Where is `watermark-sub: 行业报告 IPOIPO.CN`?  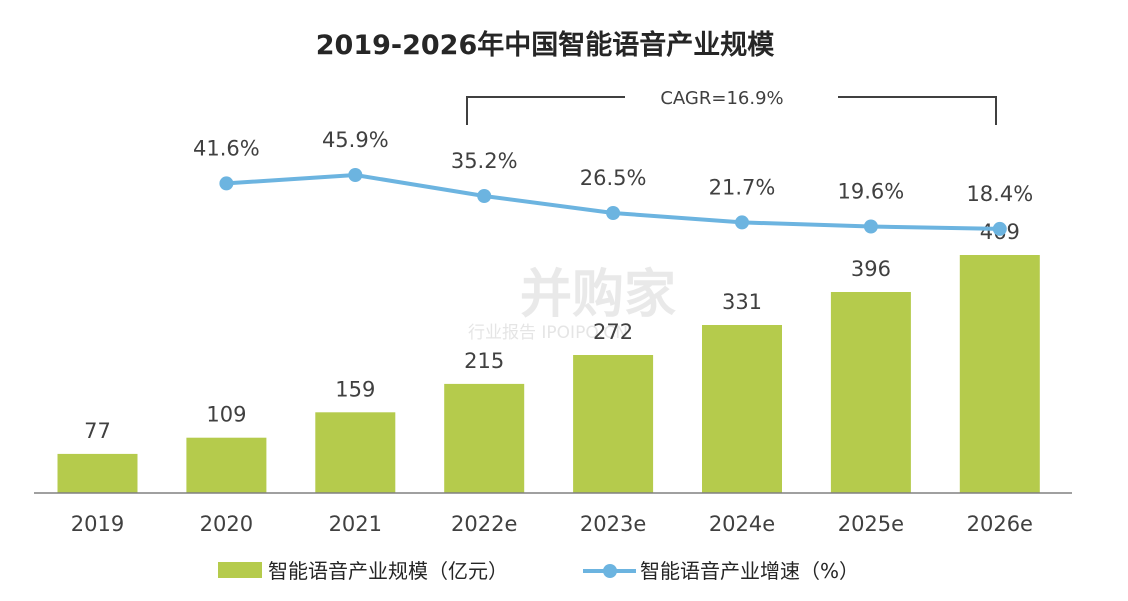
watermark-sub: 行业报告 IPOIPO.CN is located at coordinates (548, 333).